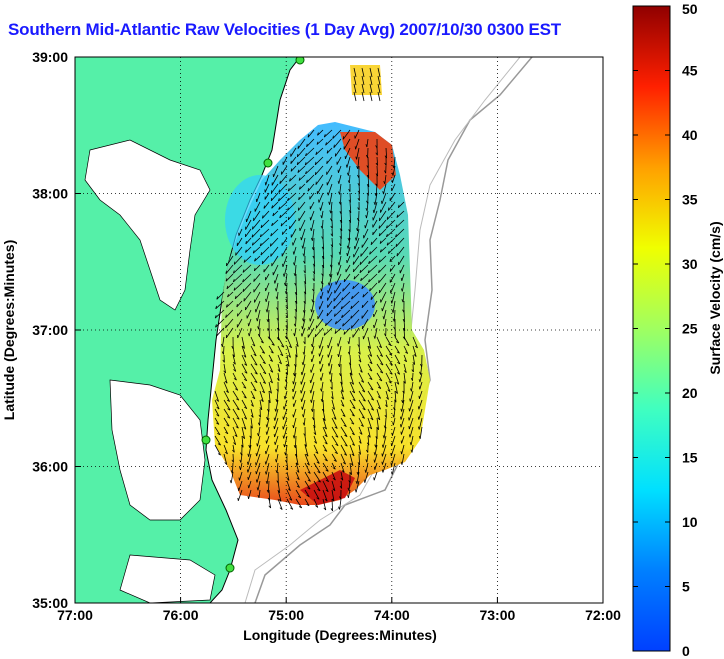  I want to click on x-axis-label: Longitude (Degrees:Minutes), so click(340, 635).